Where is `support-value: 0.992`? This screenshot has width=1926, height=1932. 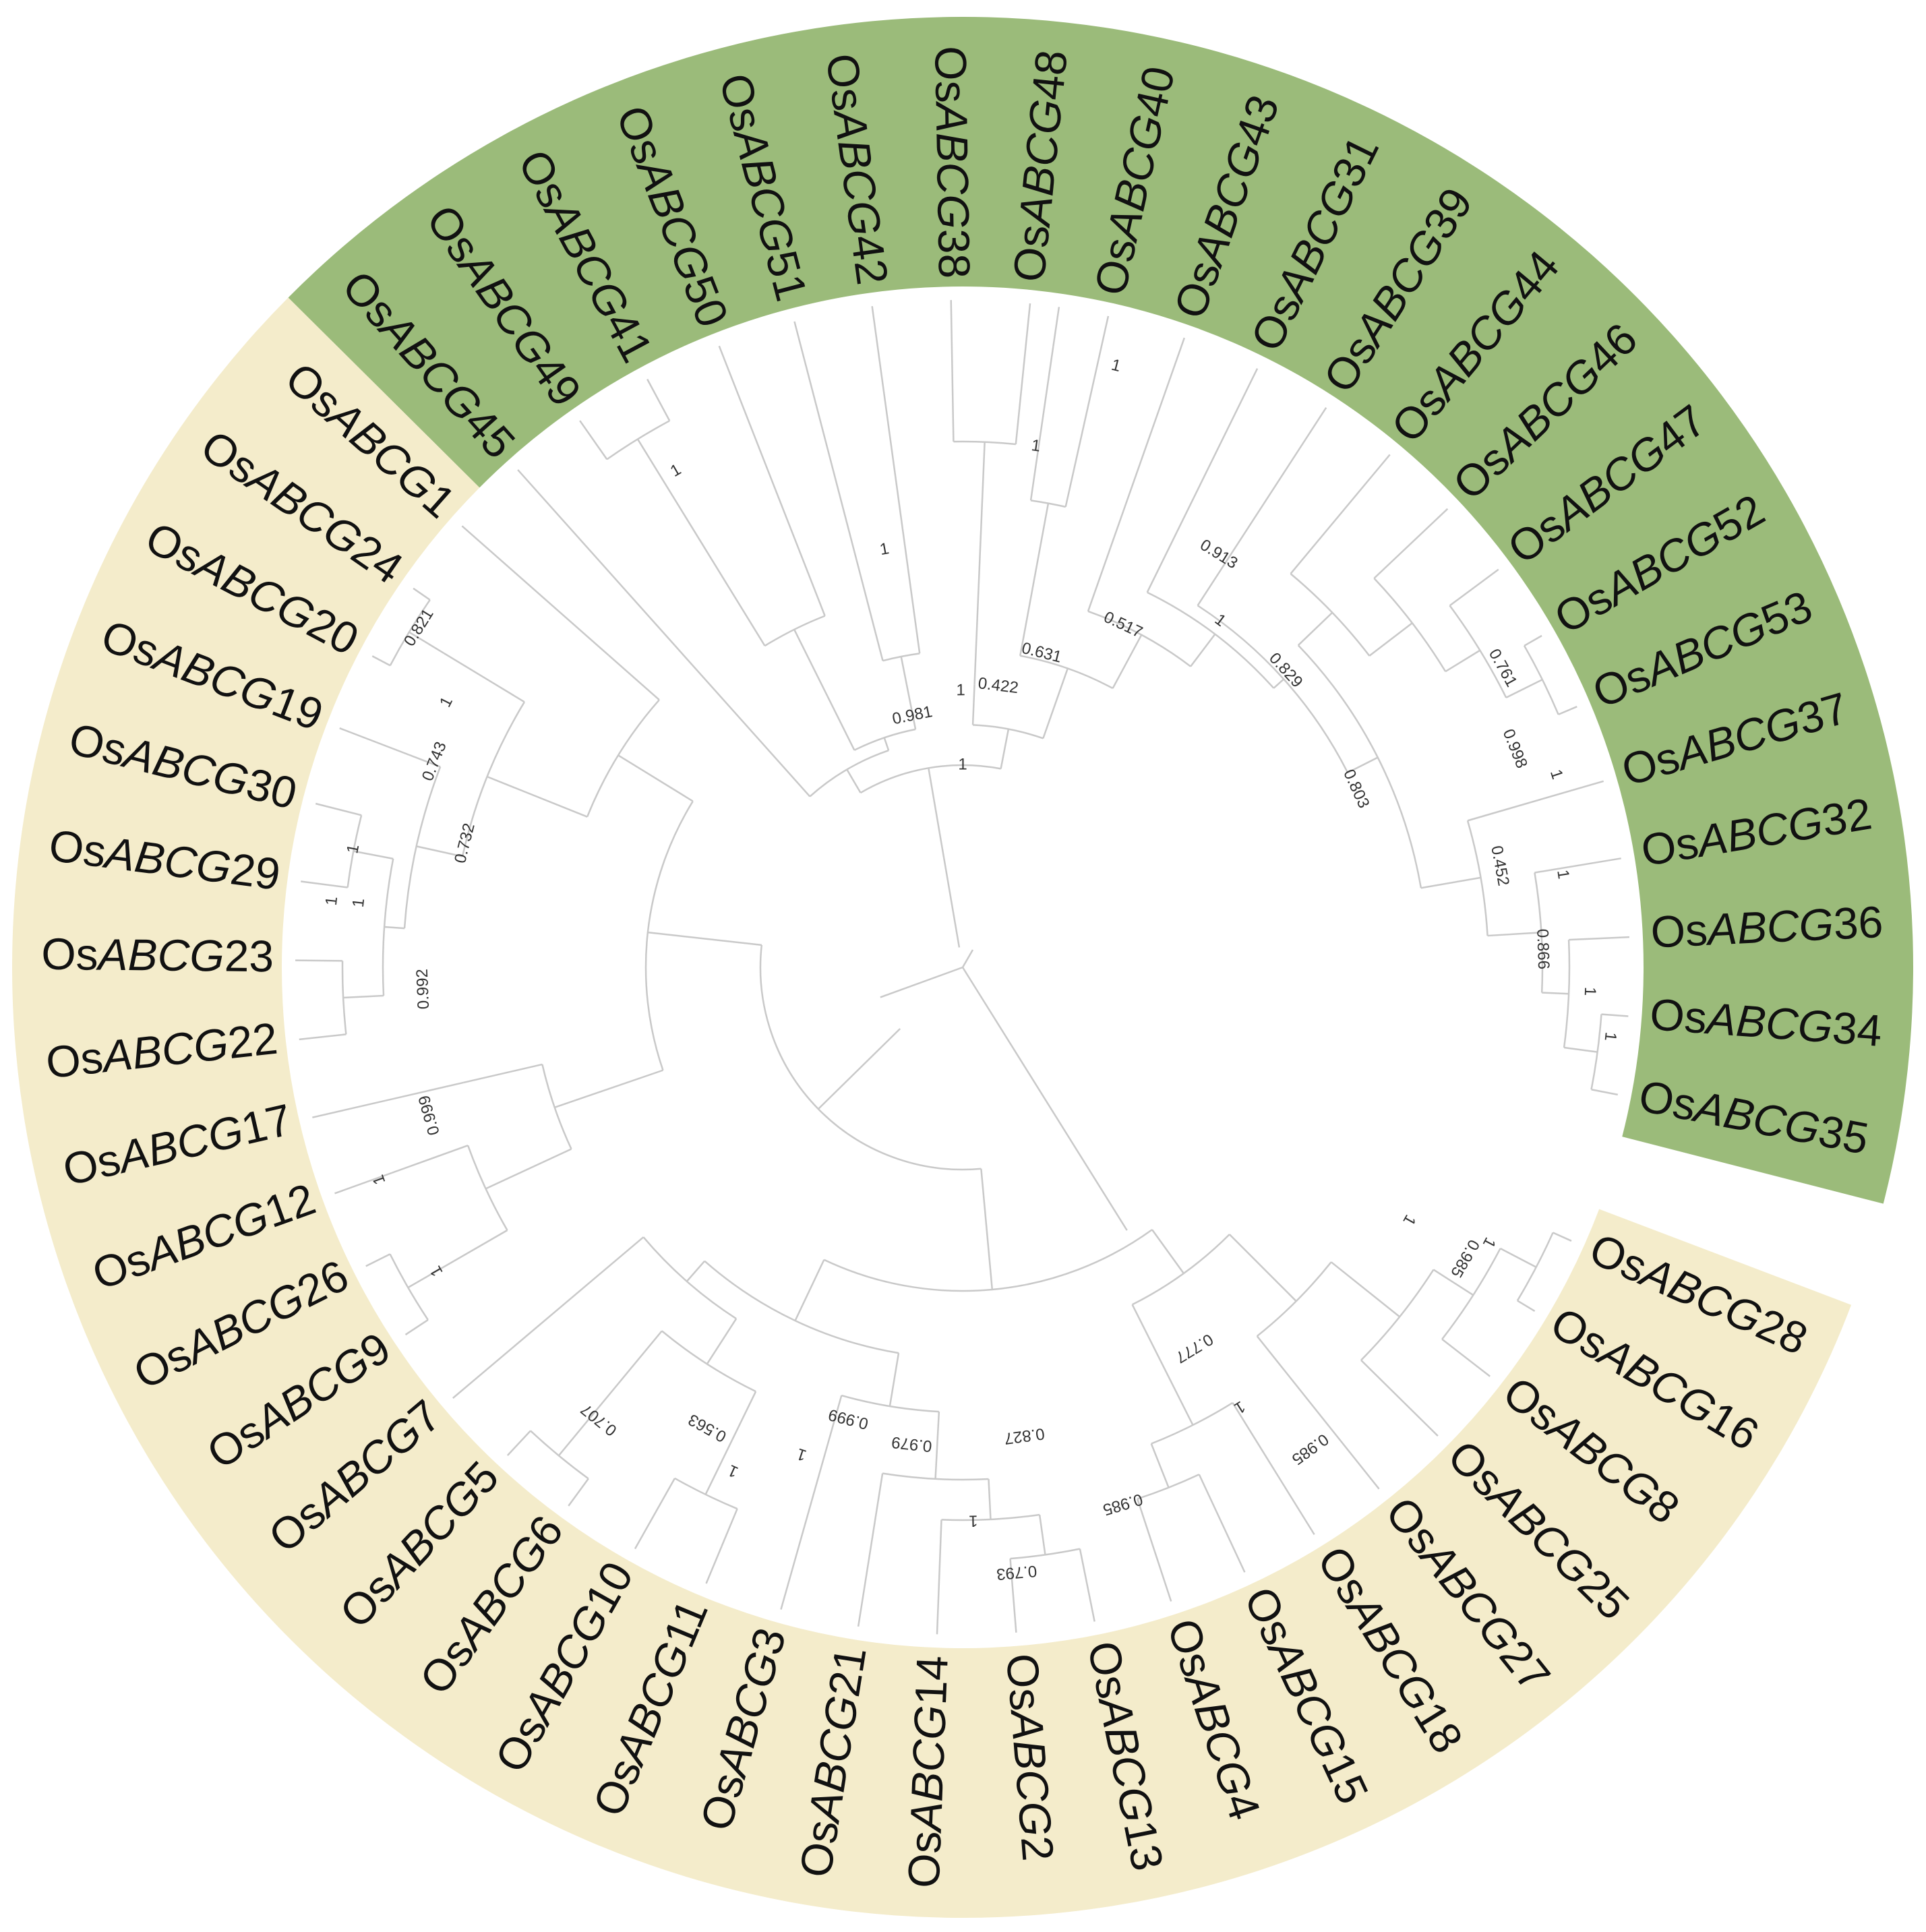
support-value: 0.992 is located at coordinates (423, 989).